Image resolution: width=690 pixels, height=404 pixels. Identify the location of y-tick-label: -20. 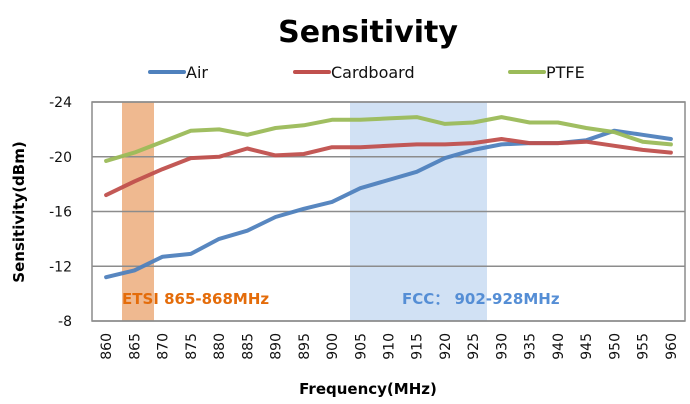
(60, 158).